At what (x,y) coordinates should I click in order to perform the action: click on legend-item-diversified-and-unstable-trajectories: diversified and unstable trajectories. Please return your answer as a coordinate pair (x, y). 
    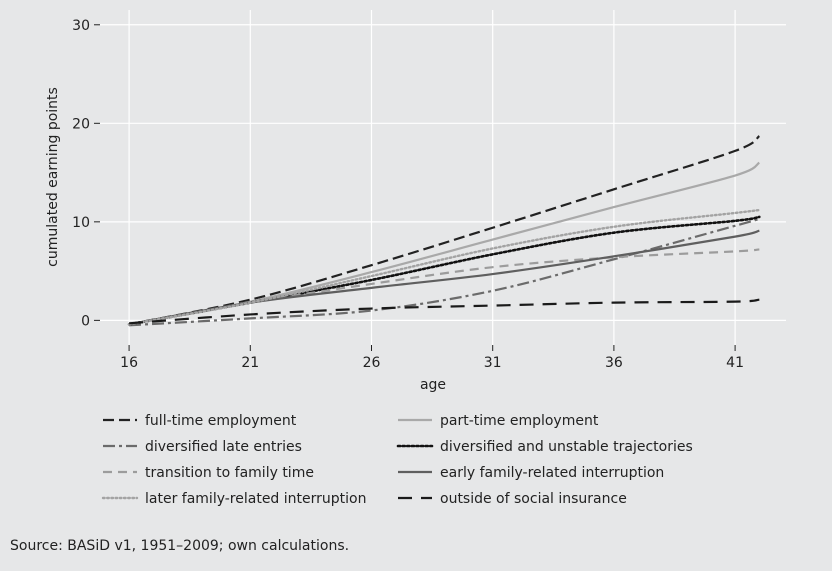
    Looking at the image, I should click on (544, 447).